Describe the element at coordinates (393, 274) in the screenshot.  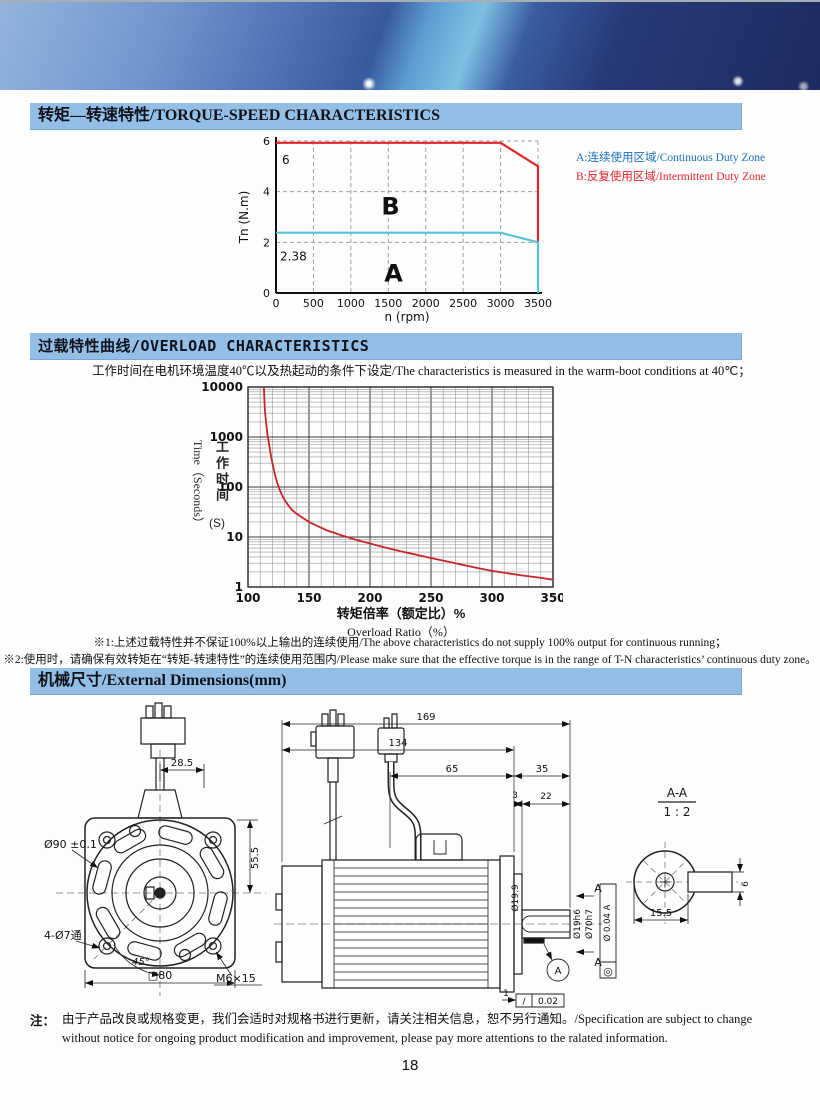
I see `svg-text: A` at that location.